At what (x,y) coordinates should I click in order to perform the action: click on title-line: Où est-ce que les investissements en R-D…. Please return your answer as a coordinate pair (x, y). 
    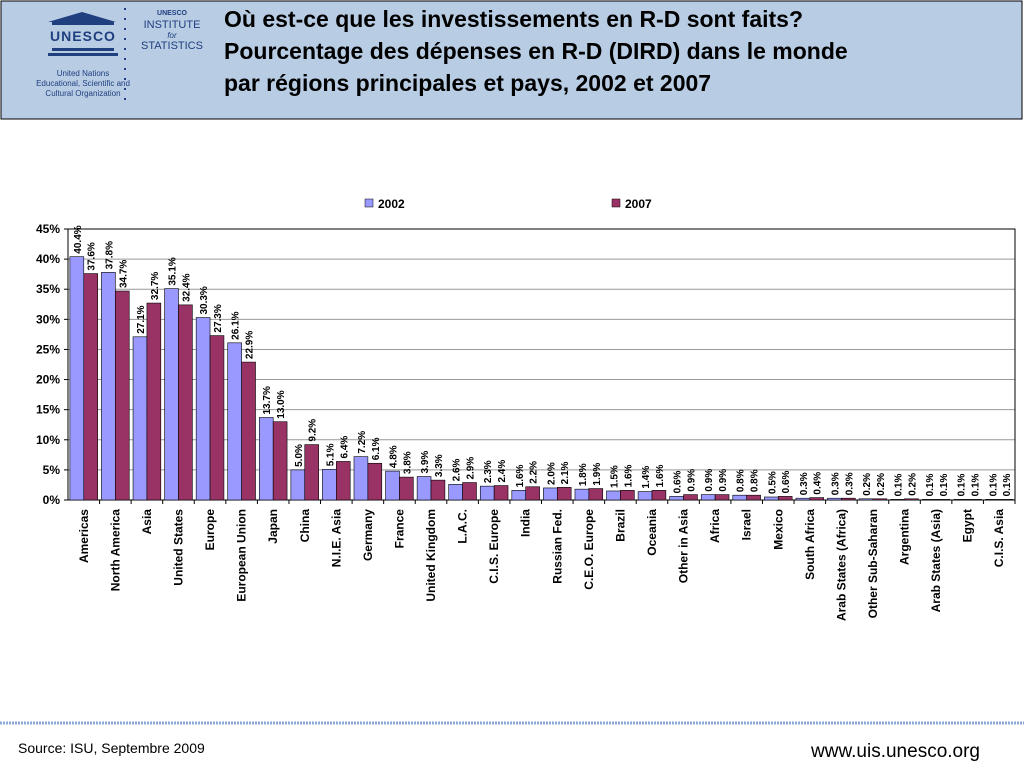
    Looking at the image, I should click on (513, 19).